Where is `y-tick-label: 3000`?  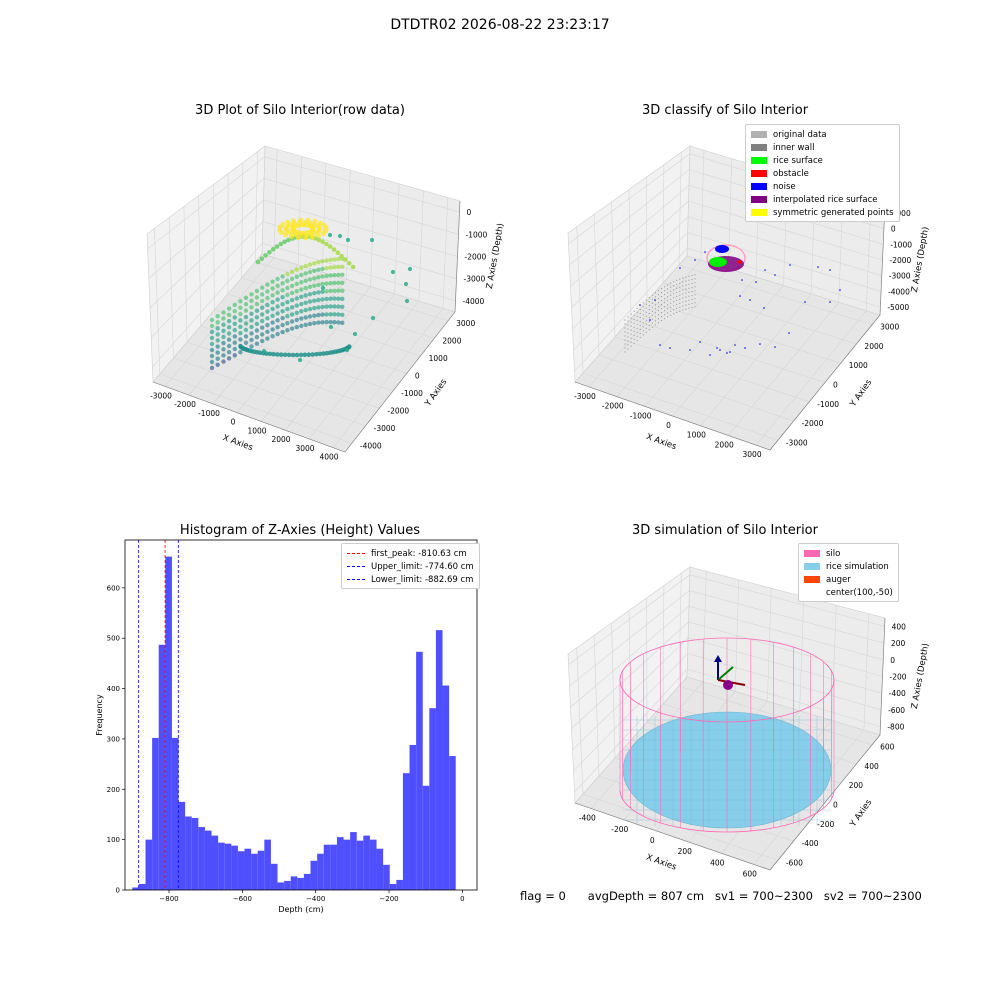
y-tick-label: 3000 is located at coordinates (465, 323).